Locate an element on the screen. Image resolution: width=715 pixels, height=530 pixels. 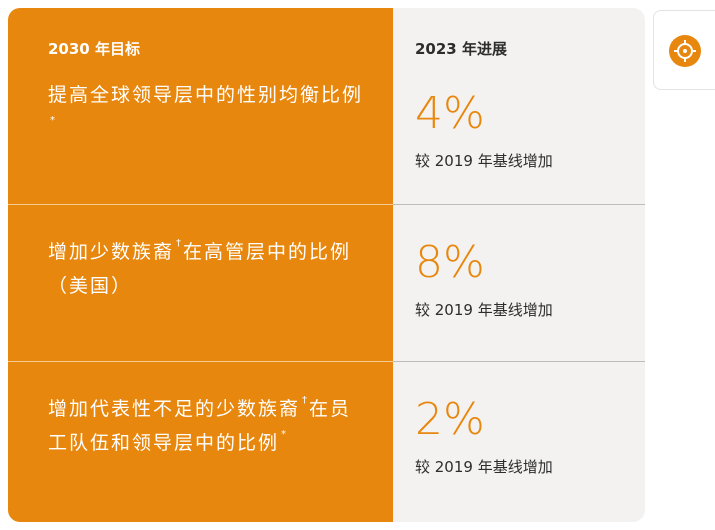
progress-row: 4% 较 2019 年基线增加 is located at coordinates (519, 141).